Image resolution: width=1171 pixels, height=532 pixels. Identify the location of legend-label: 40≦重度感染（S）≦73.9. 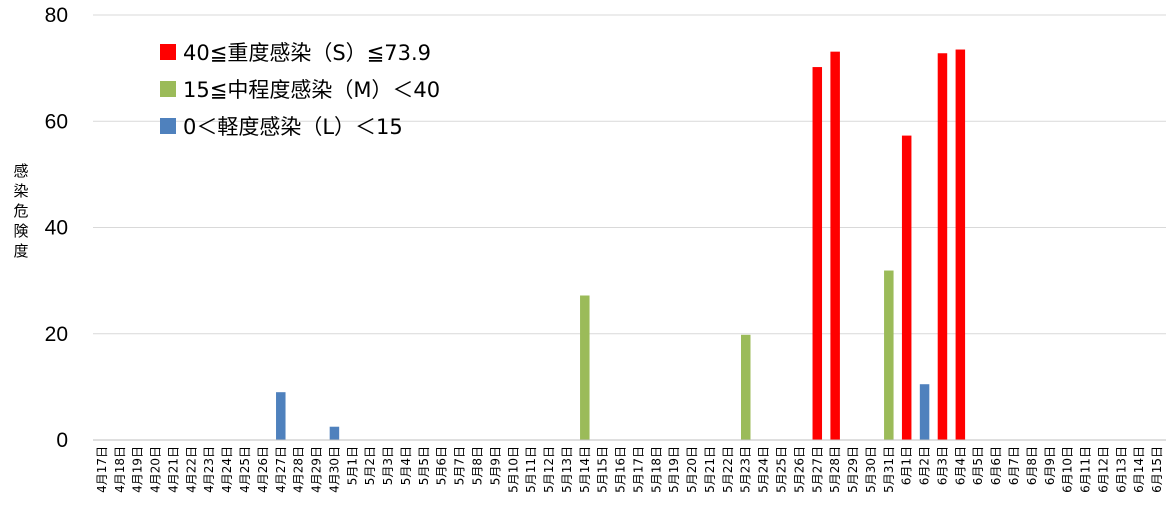
(307, 53).